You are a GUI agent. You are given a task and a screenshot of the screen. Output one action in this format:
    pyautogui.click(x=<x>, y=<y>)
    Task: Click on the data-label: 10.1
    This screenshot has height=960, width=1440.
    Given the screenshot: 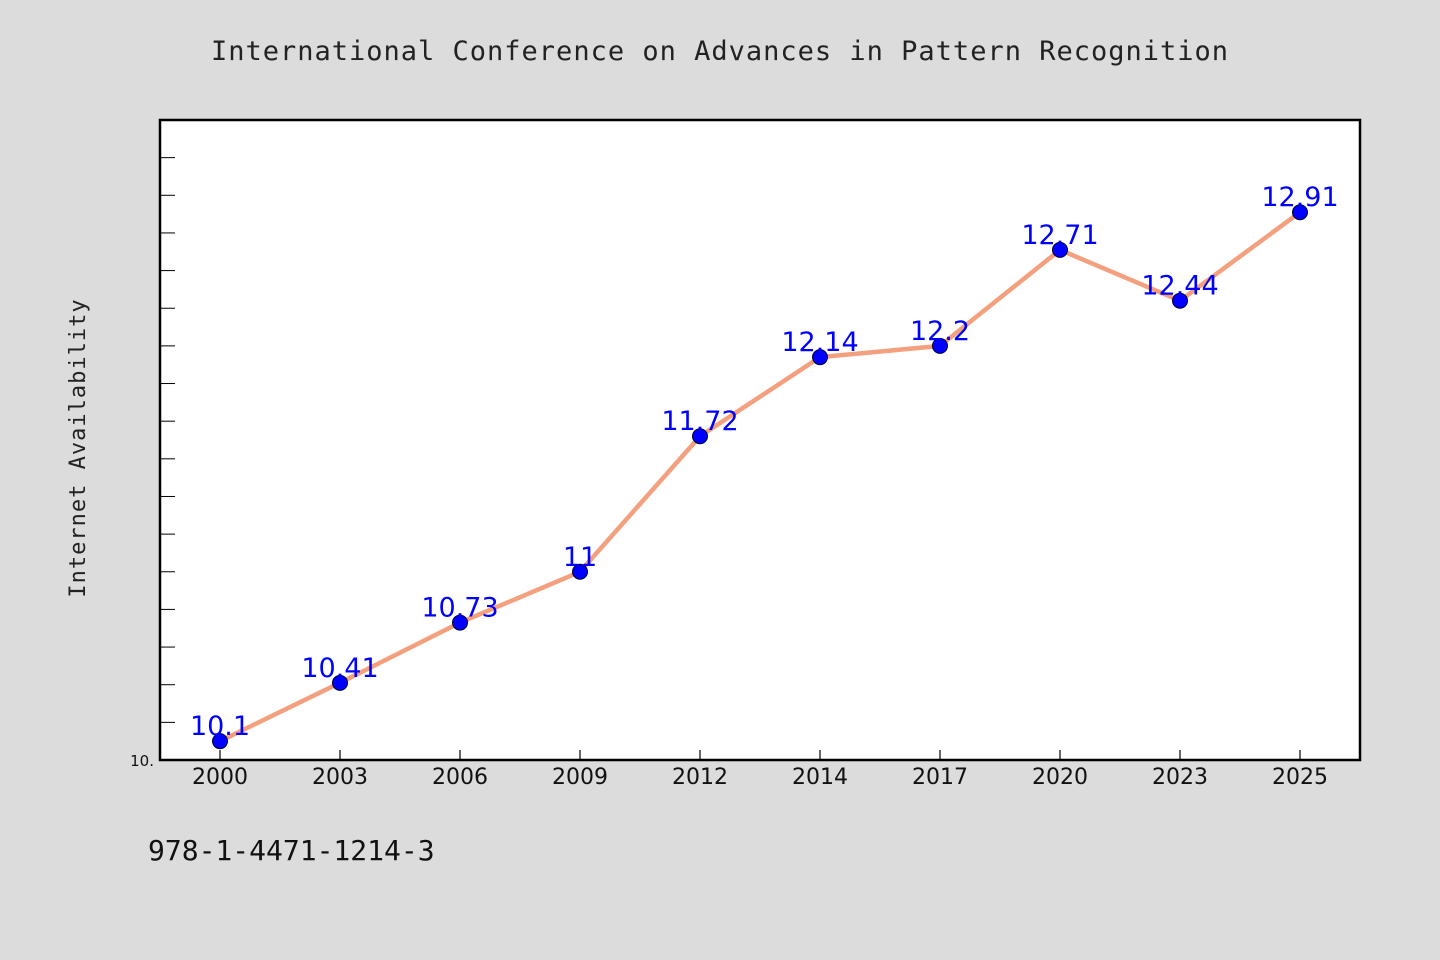 What is the action you would take?
    pyautogui.click(x=220, y=726)
    